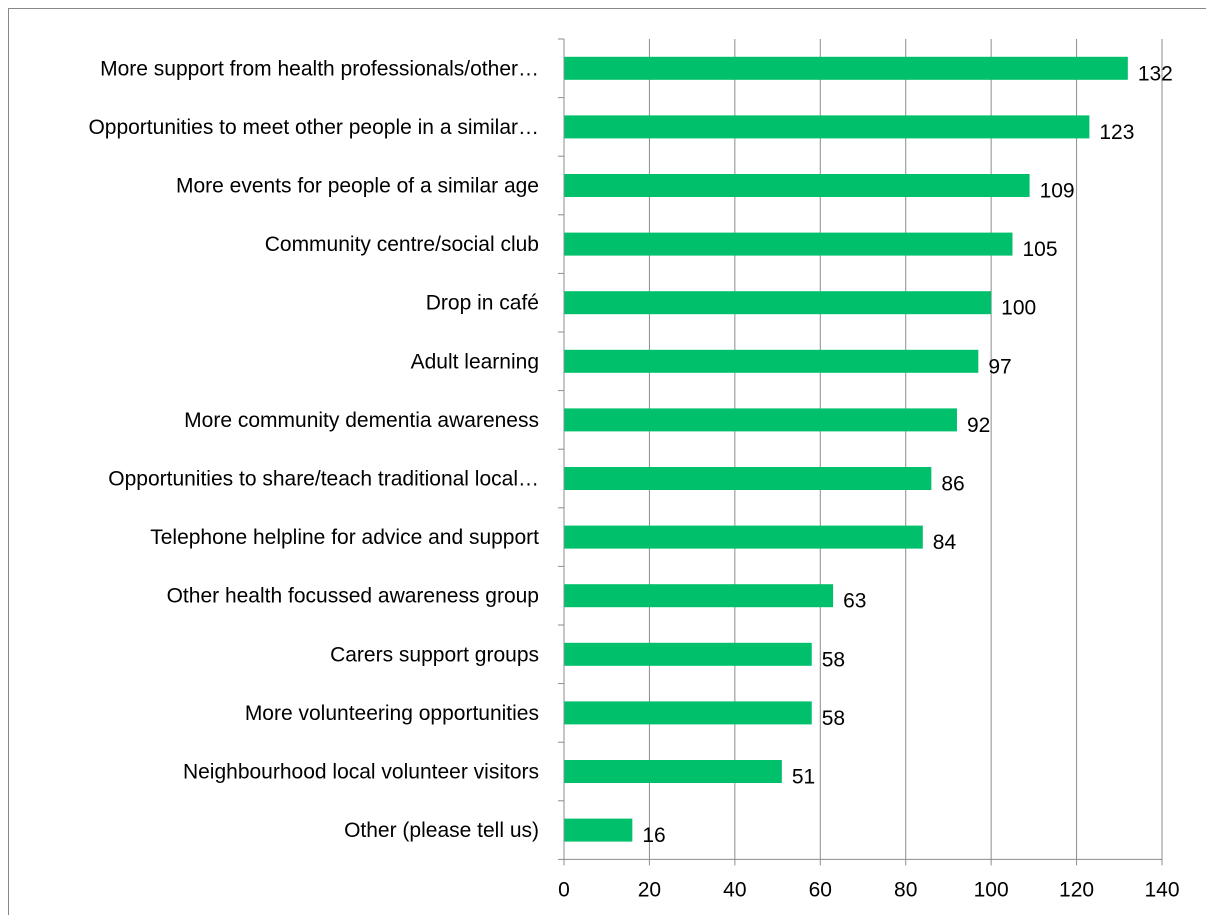 This screenshot has height=916, width=1206. What do you see at coordinates (991, 889) in the screenshot?
I see `x-tick-label: 100` at bounding box center [991, 889].